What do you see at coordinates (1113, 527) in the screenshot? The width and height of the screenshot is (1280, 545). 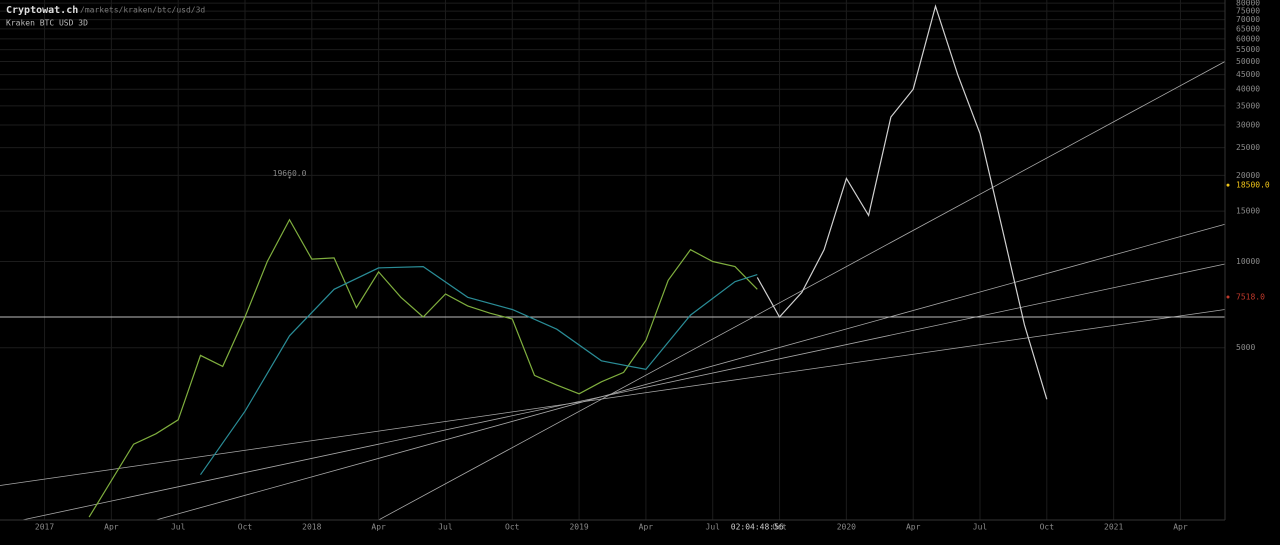 I see `x-tick-label: 2021` at bounding box center [1113, 527].